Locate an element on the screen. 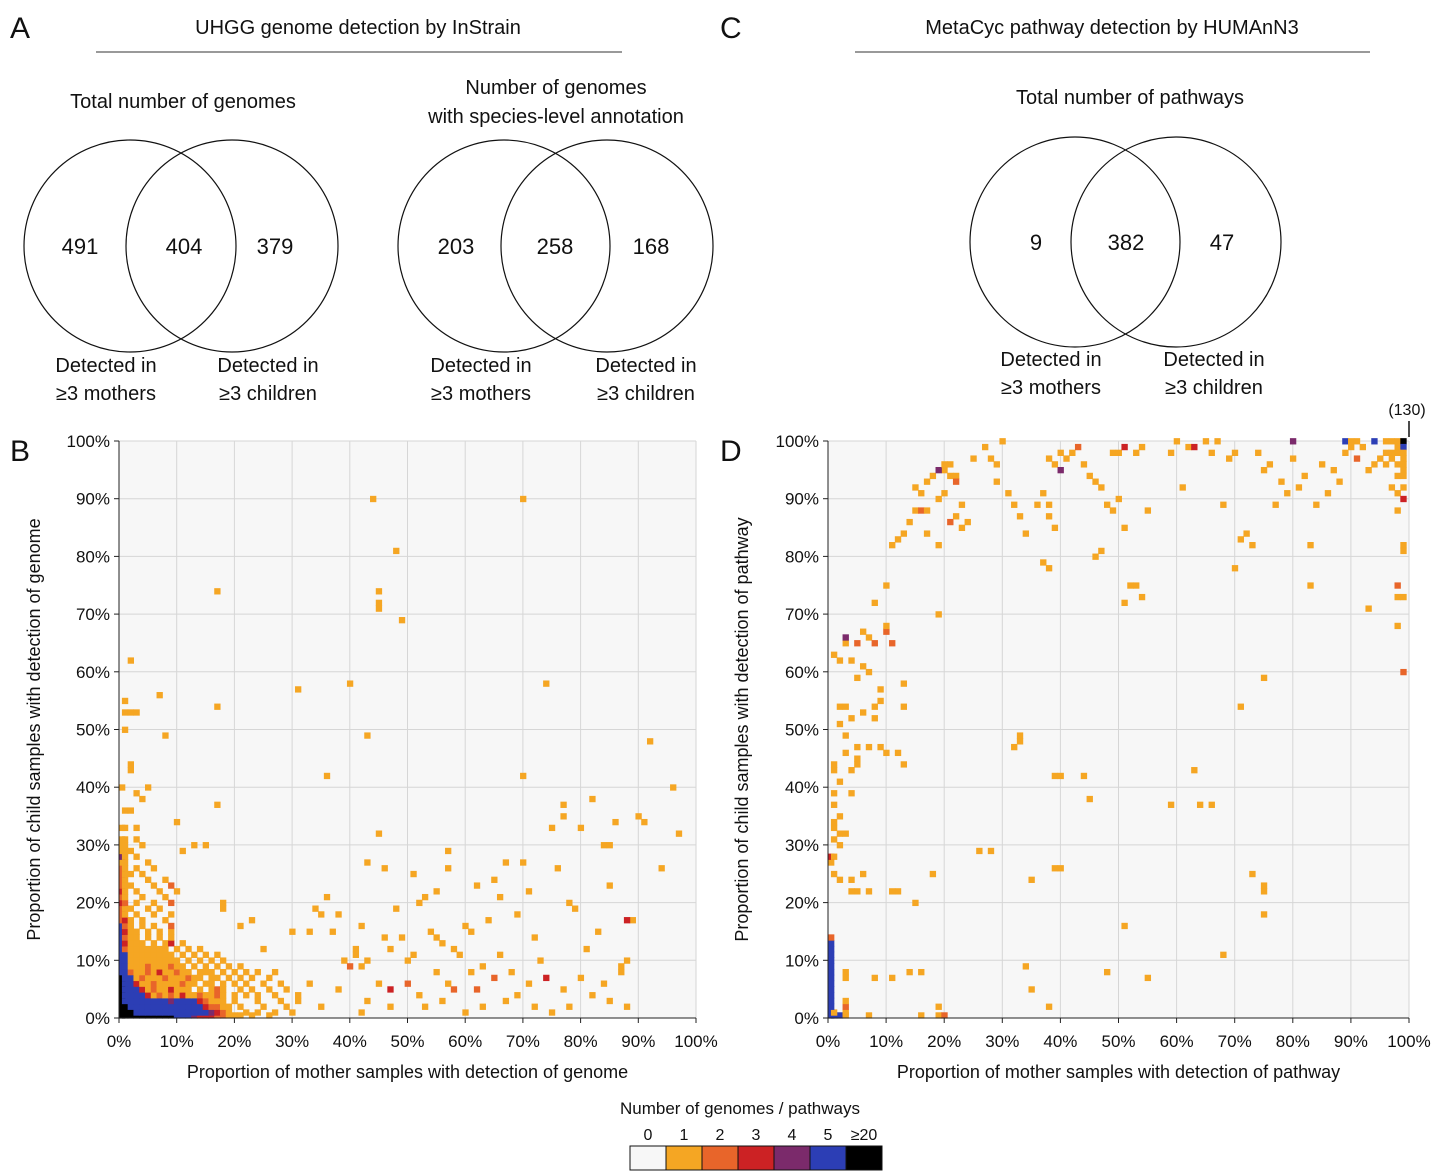 Image resolution: width=1431 pixels, height=1174 pixels. venn-a1-right-label-2: ≥3 children is located at coordinates (268, 394).